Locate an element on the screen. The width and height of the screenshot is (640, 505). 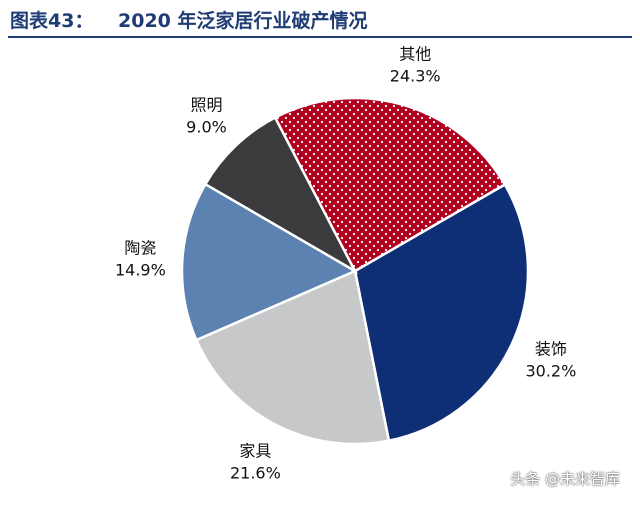
slice-value-label: 21.6% is located at coordinates (255, 473).